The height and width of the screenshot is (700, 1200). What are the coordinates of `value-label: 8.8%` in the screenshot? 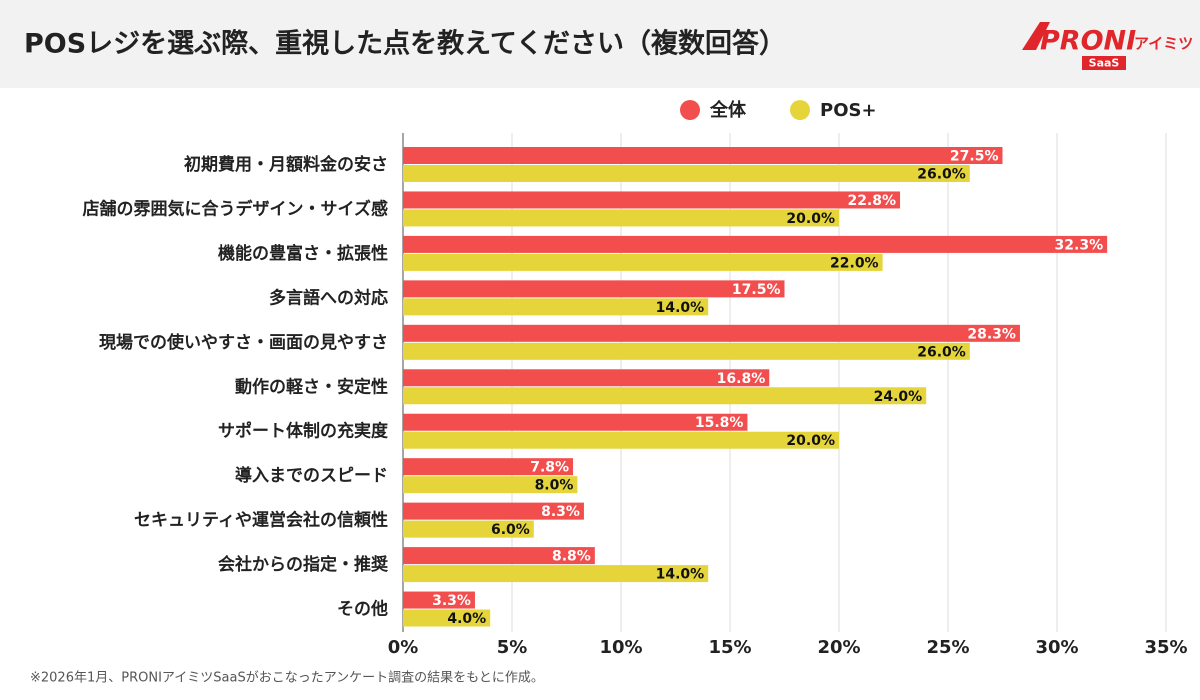 It's located at (571, 557).